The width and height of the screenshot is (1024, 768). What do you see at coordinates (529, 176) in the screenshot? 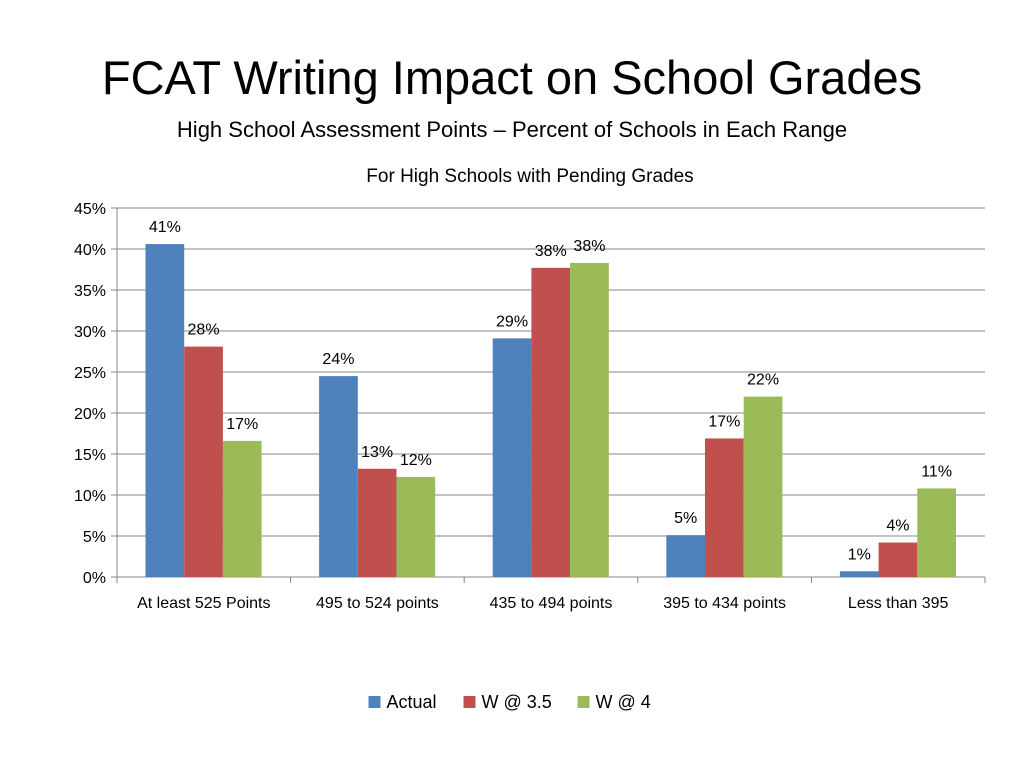
I see `chart-title: For High Schools with Pending Grades` at bounding box center [529, 176].